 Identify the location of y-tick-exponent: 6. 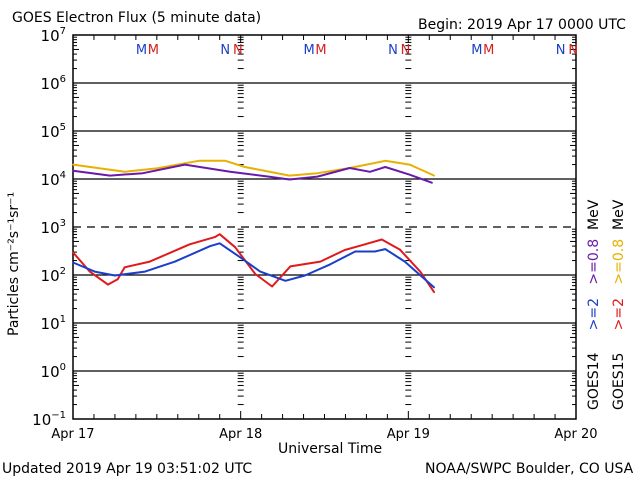
(63, 79).